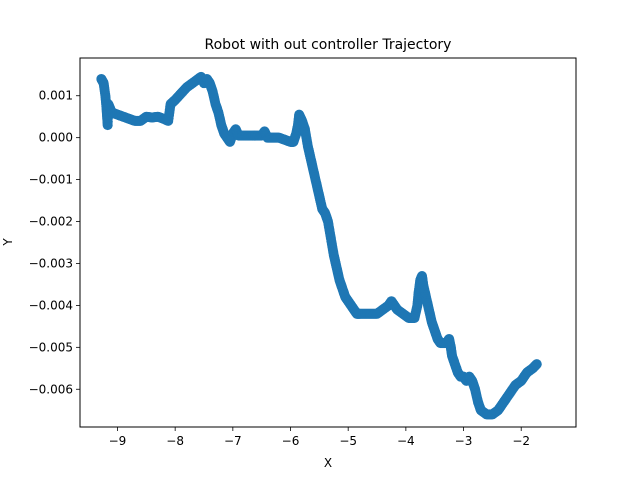  Describe the element at coordinates (521, 441) in the screenshot. I see `x-tick-label: −2` at that location.